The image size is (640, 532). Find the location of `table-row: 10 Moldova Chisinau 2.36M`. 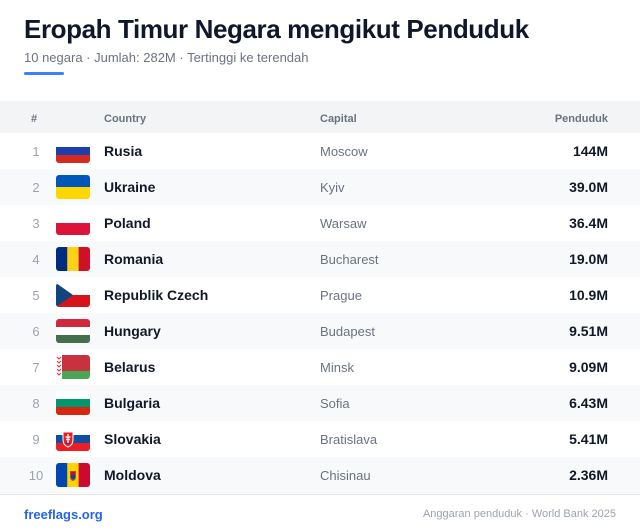

table-row: 10 Moldova Chisinau 2.36M is located at coordinates (320, 475).